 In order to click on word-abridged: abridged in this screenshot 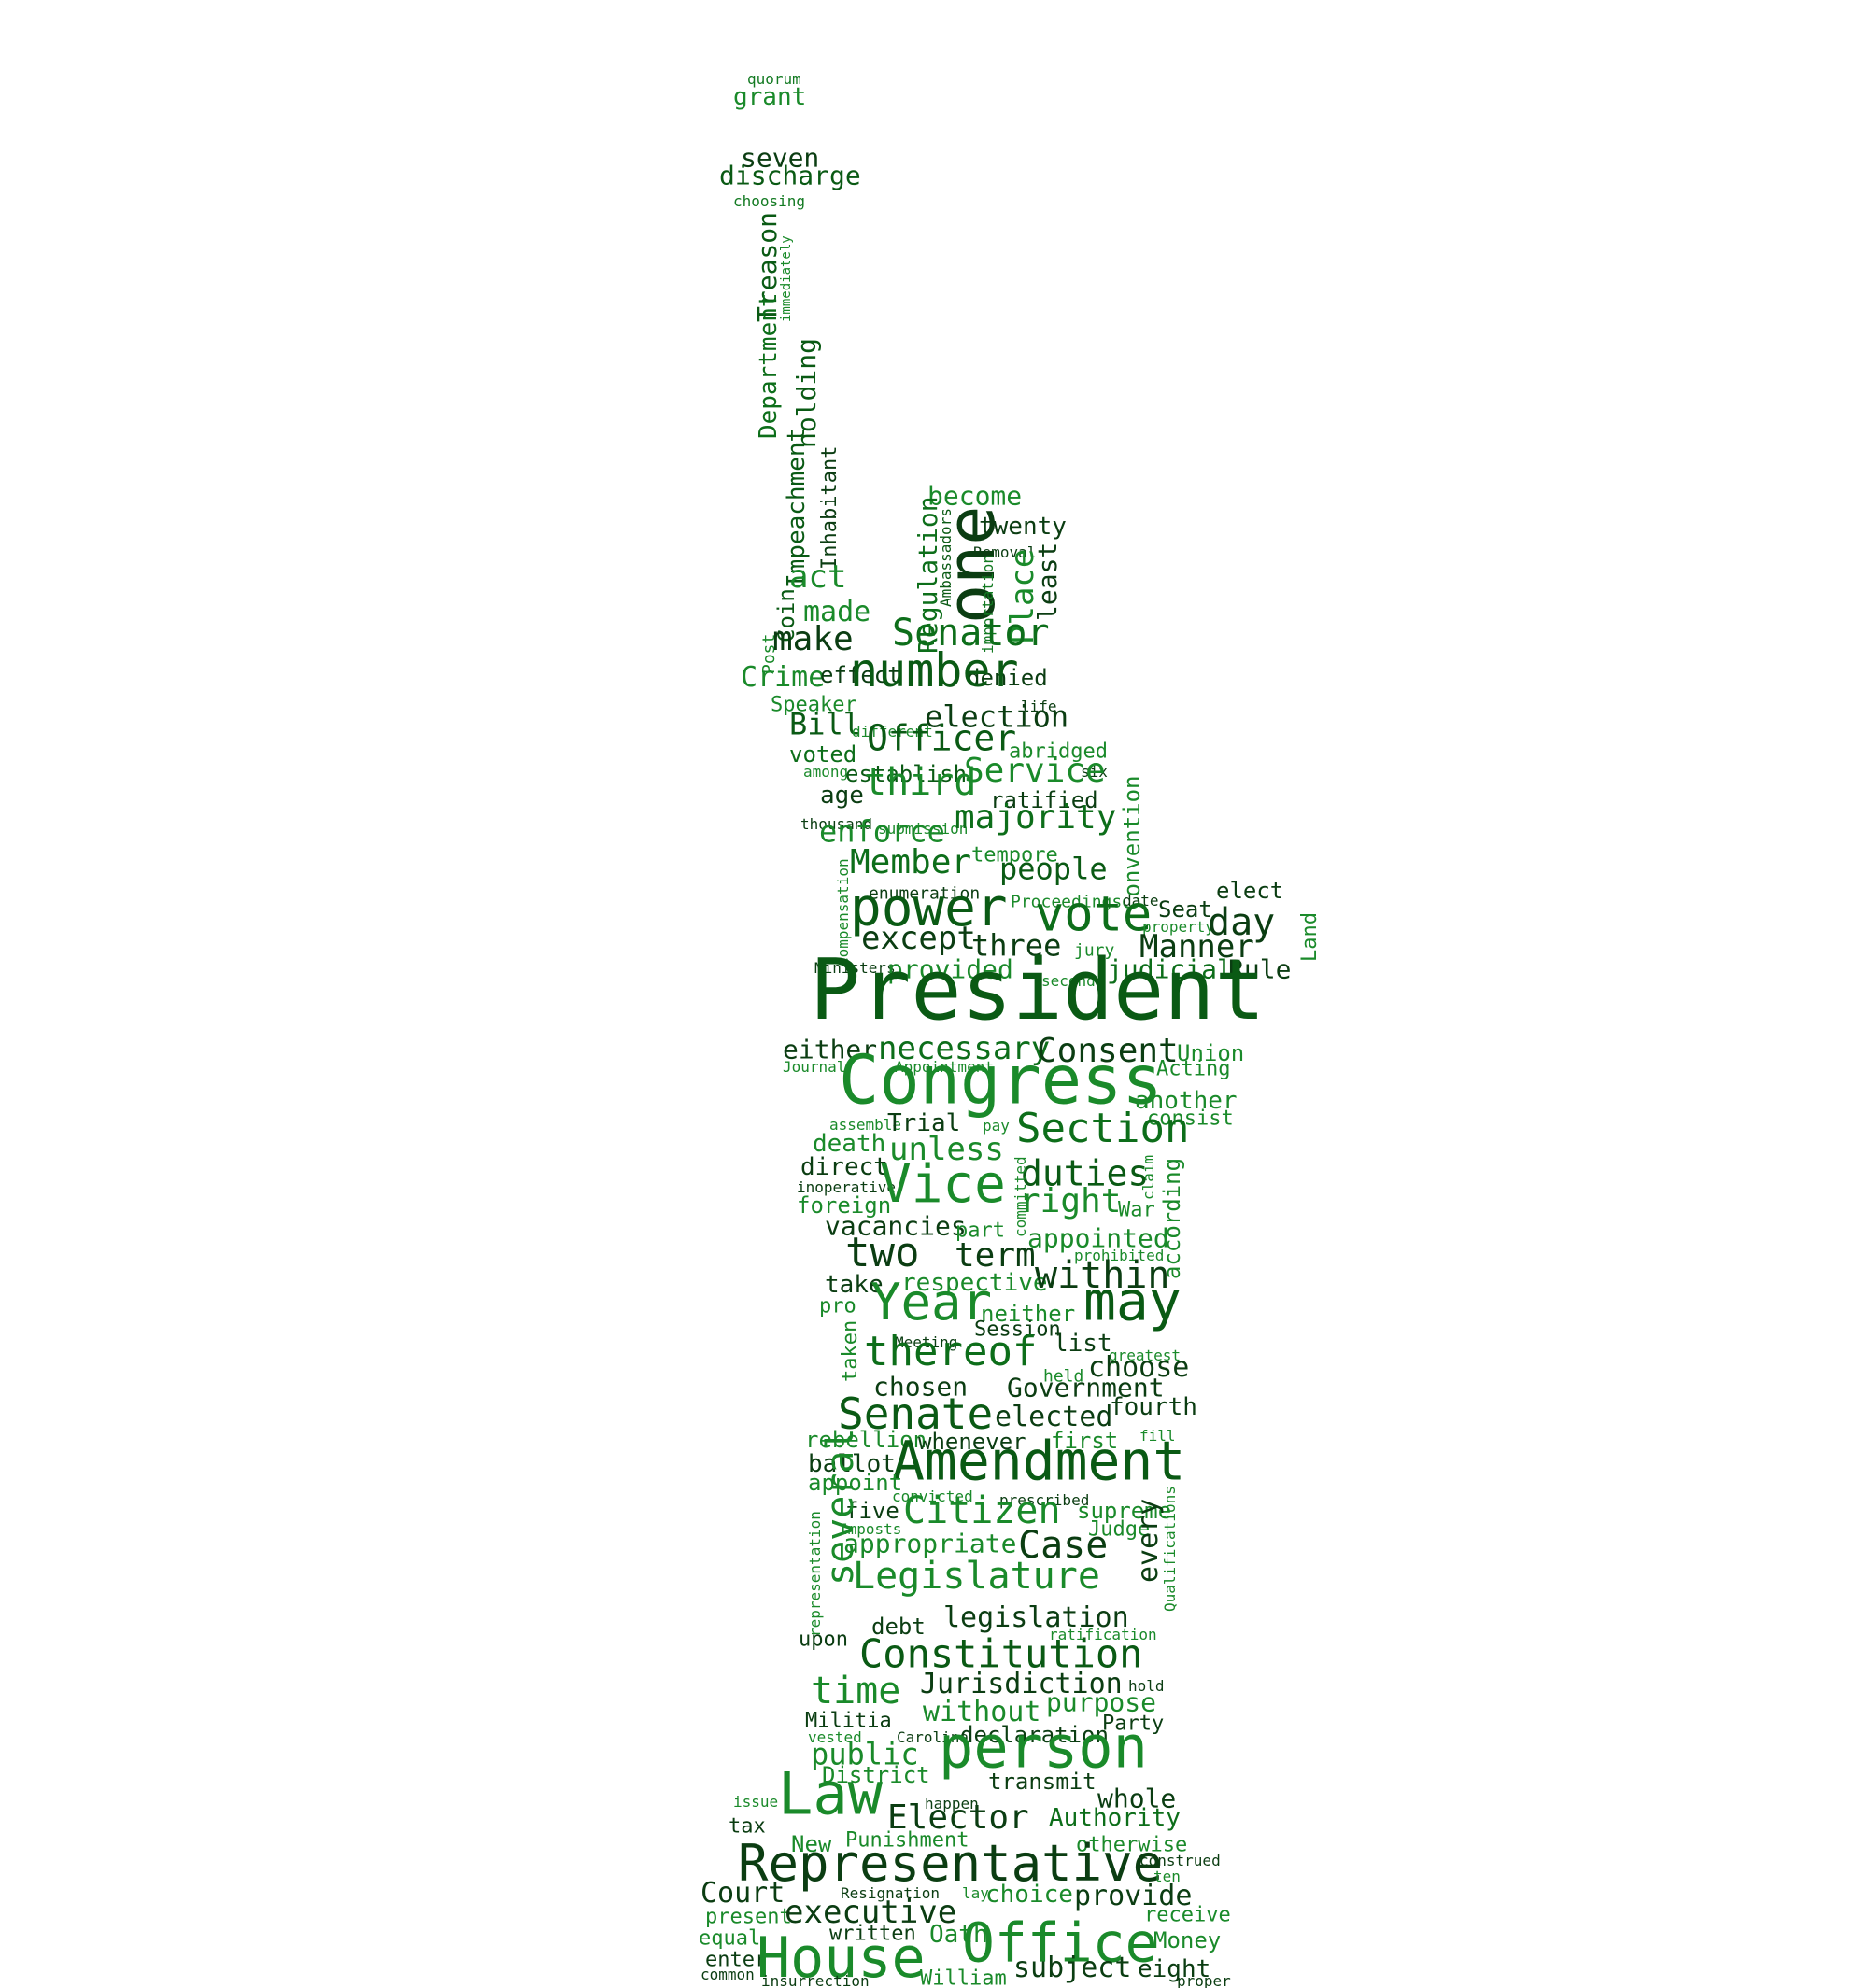, I will do `click(1058, 752)`.